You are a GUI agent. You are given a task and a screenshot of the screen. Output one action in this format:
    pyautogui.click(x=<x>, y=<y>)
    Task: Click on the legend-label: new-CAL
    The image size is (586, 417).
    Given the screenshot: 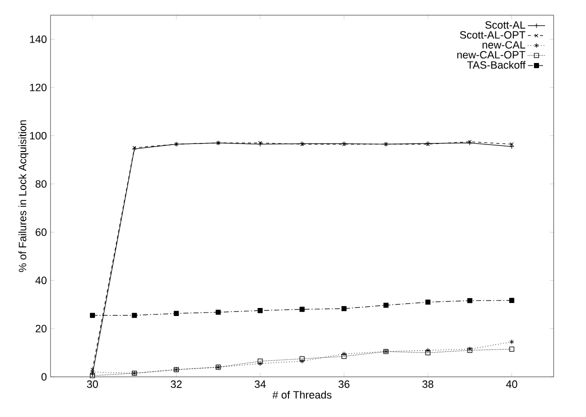 What is the action you would take?
    pyautogui.click(x=504, y=44)
    